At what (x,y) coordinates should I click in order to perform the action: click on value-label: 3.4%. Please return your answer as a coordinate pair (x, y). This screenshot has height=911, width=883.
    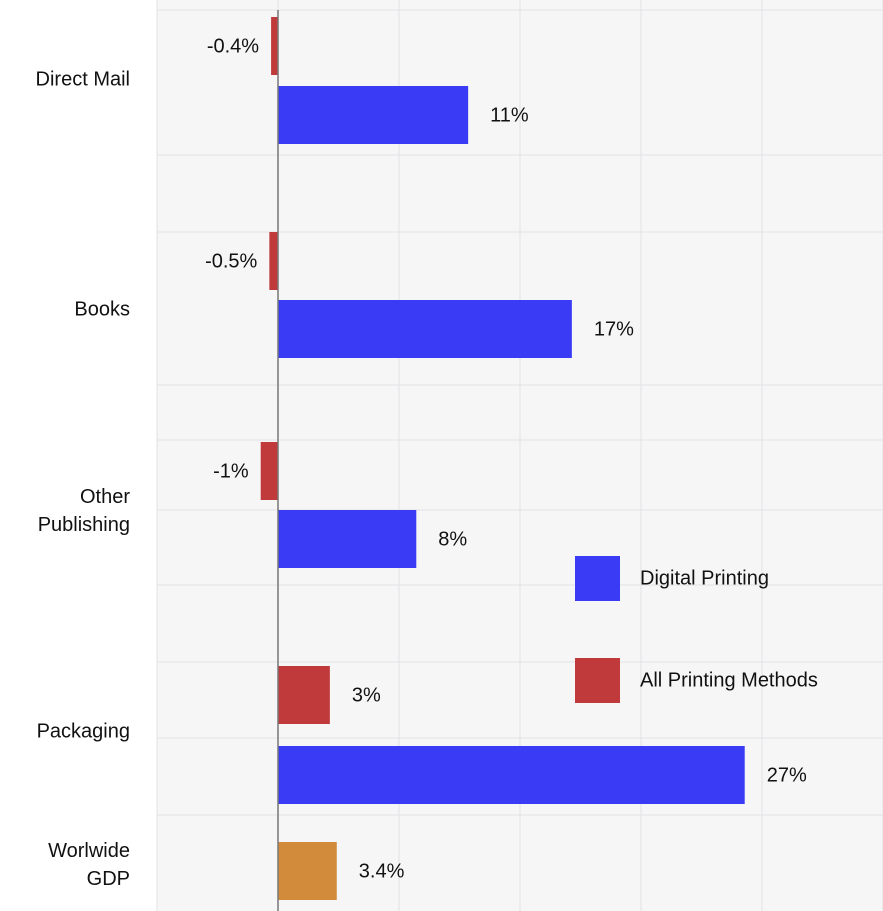
    Looking at the image, I should click on (382, 871).